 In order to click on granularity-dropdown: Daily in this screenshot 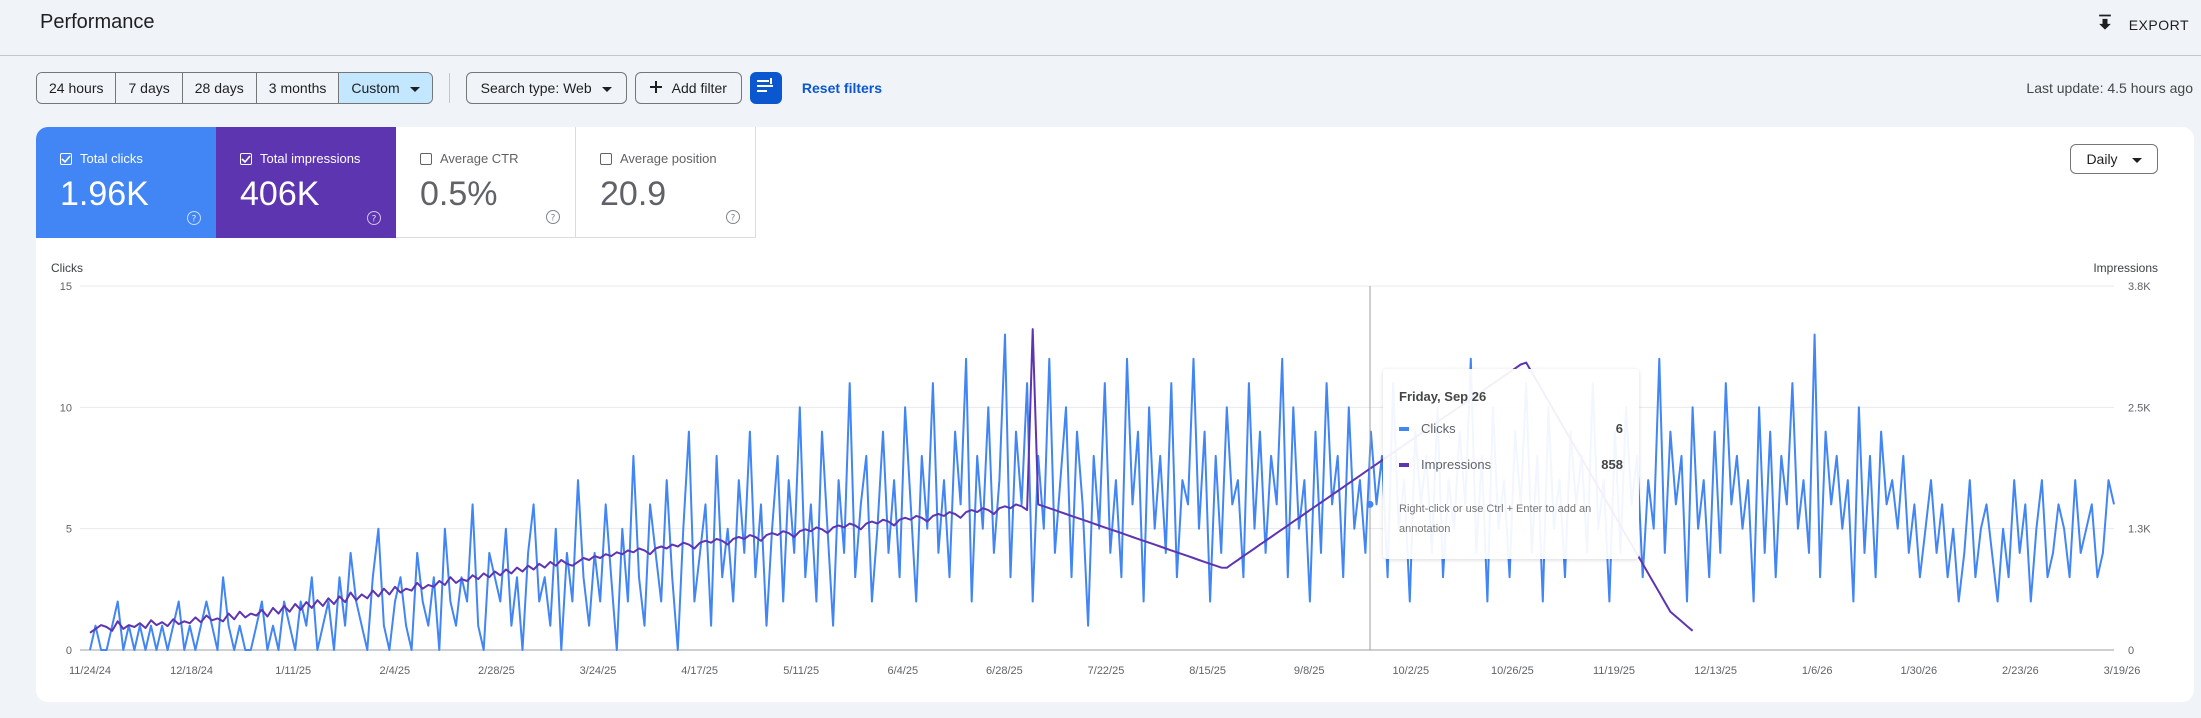, I will do `click(2114, 159)`.